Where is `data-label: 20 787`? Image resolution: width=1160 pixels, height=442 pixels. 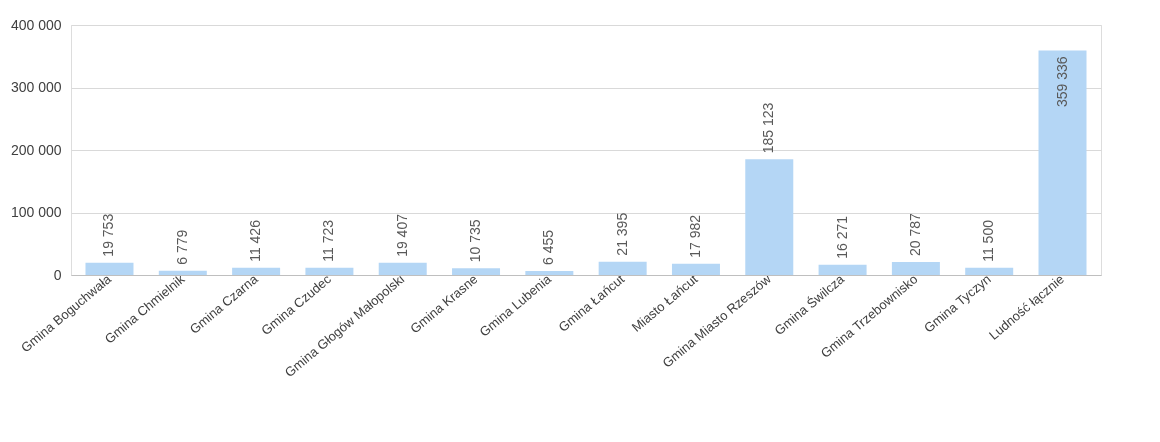 data-label: 20 787 is located at coordinates (914, 234).